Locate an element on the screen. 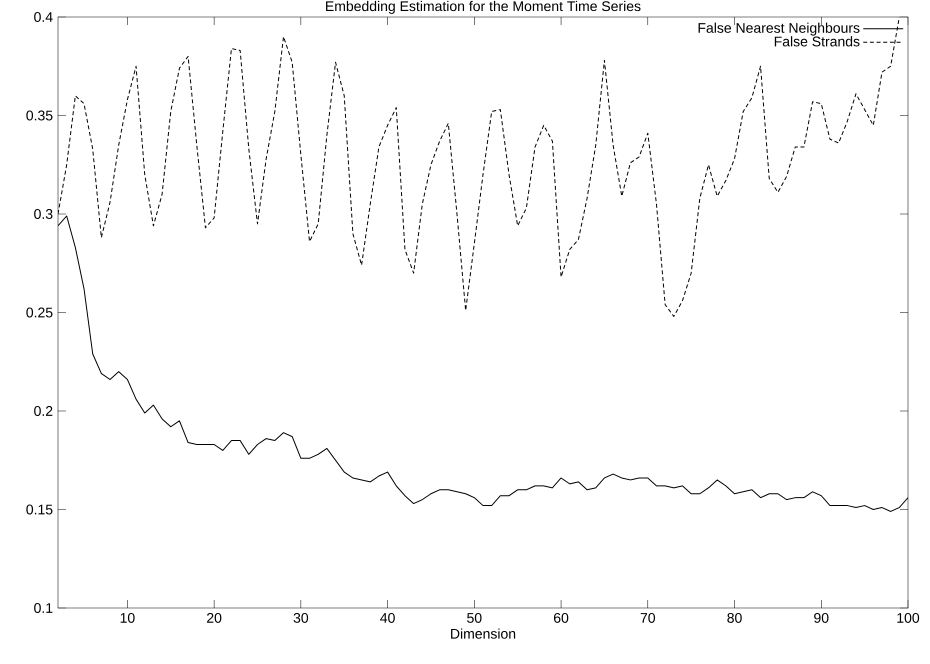 This screenshot has width=930, height=664. legend-label: False Strands is located at coordinates (817, 41).